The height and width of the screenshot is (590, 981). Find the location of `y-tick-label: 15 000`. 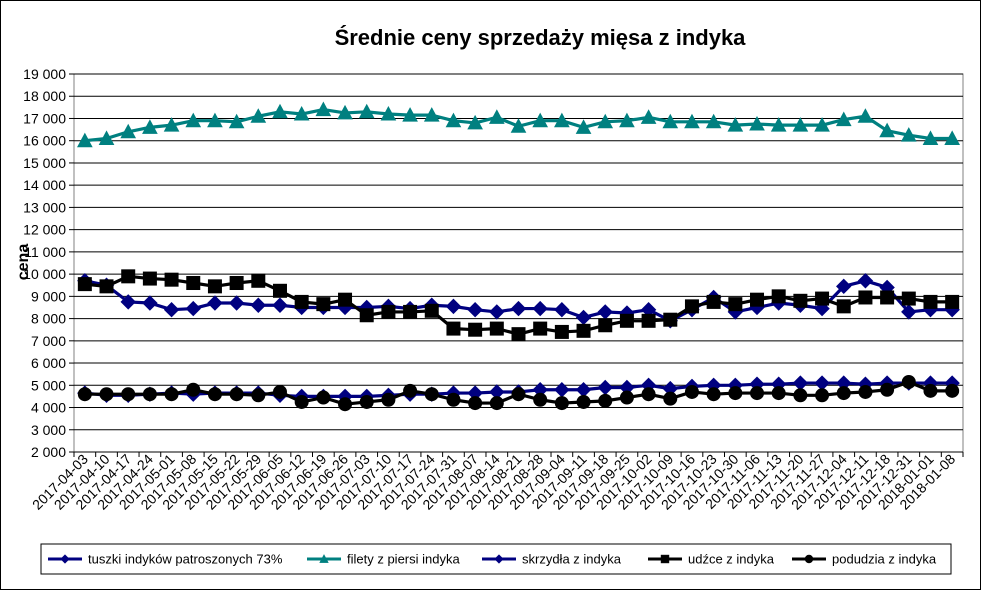

y-tick-label: 15 000 is located at coordinates (44, 163).